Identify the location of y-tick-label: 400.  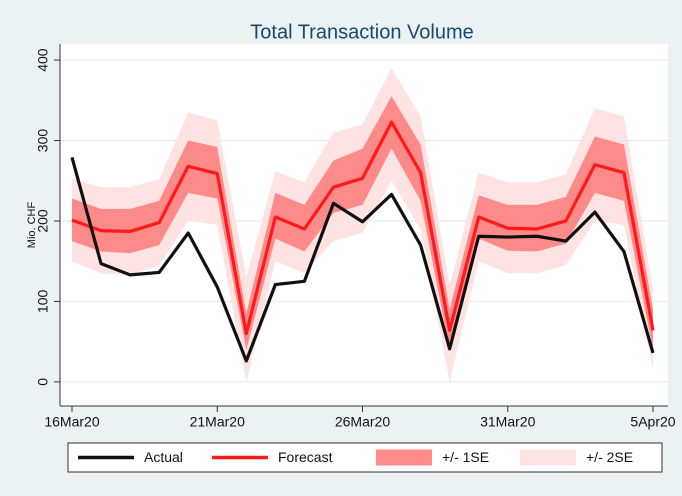
(43, 60).